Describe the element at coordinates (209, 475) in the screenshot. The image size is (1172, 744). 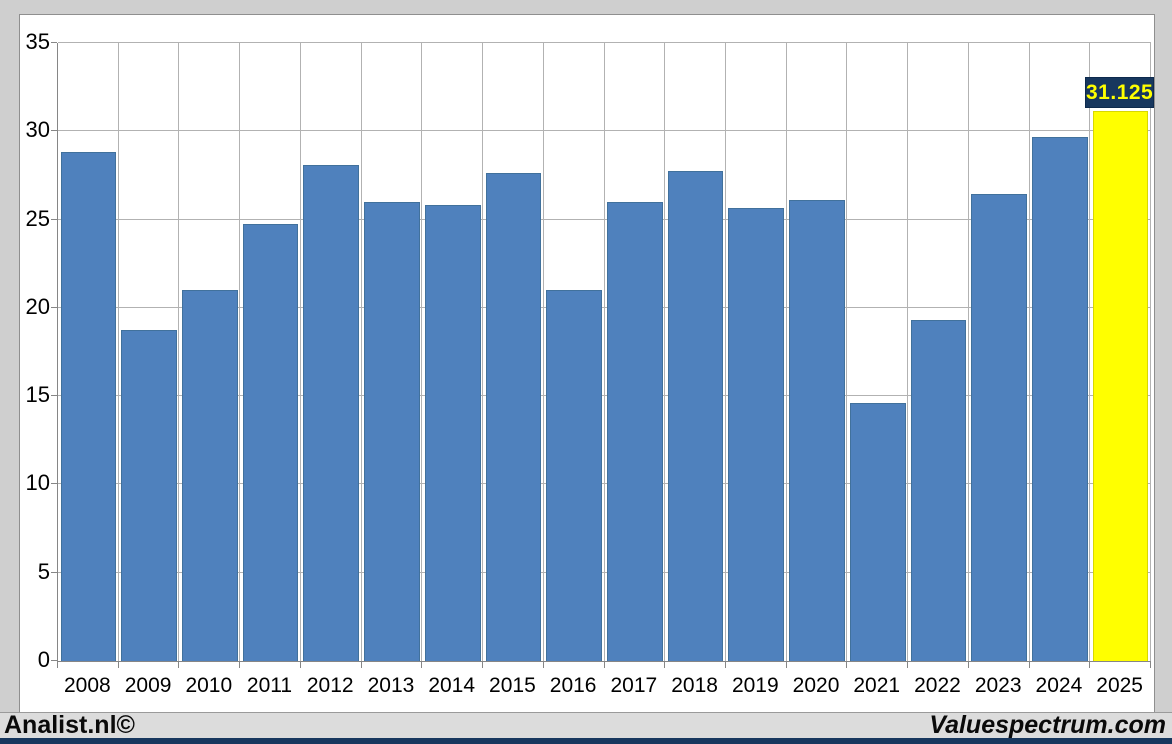
I see `bar-2010` at that location.